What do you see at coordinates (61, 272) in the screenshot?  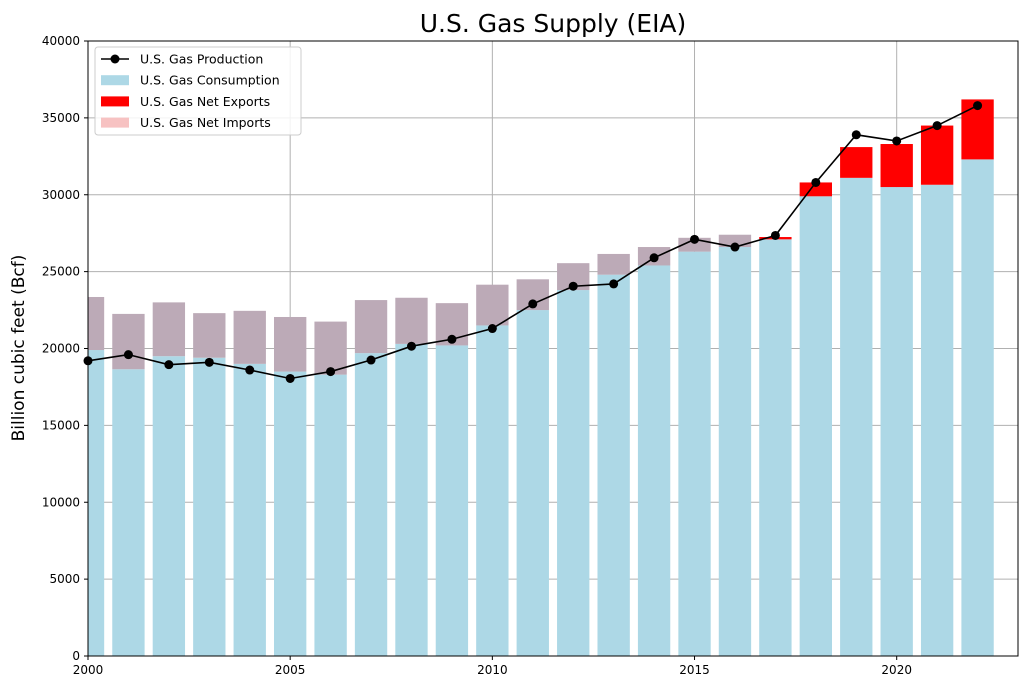 I see `y-tick-label: 25000` at bounding box center [61, 272].